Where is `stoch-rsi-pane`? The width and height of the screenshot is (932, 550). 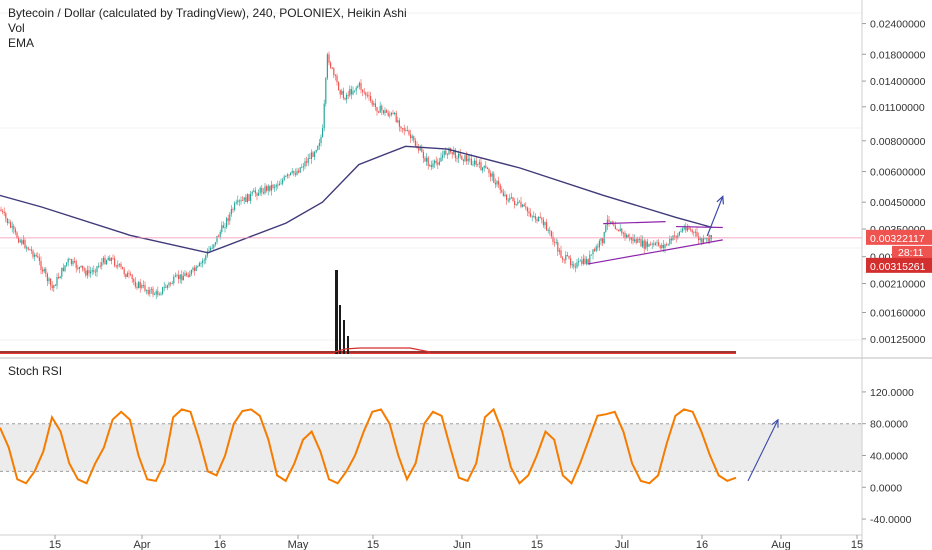 stoch-rsi-pane is located at coordinates (431, 446).